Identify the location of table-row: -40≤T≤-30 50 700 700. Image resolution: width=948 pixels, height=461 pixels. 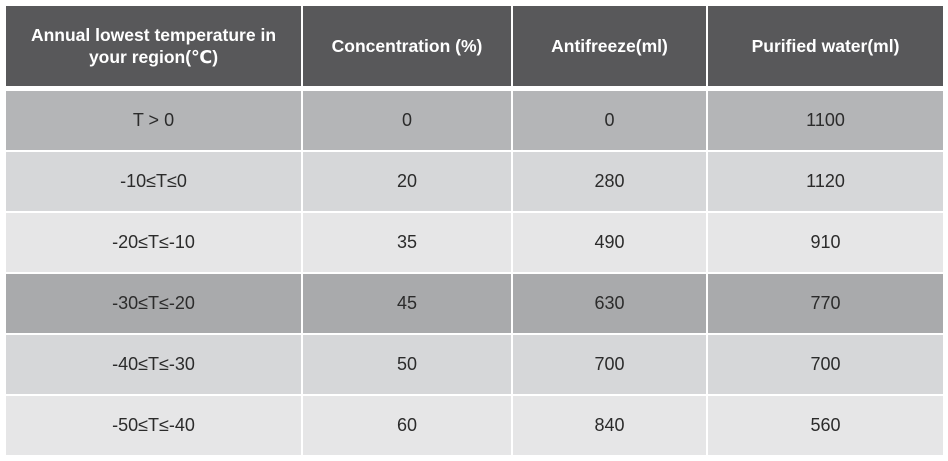
(474, 365).